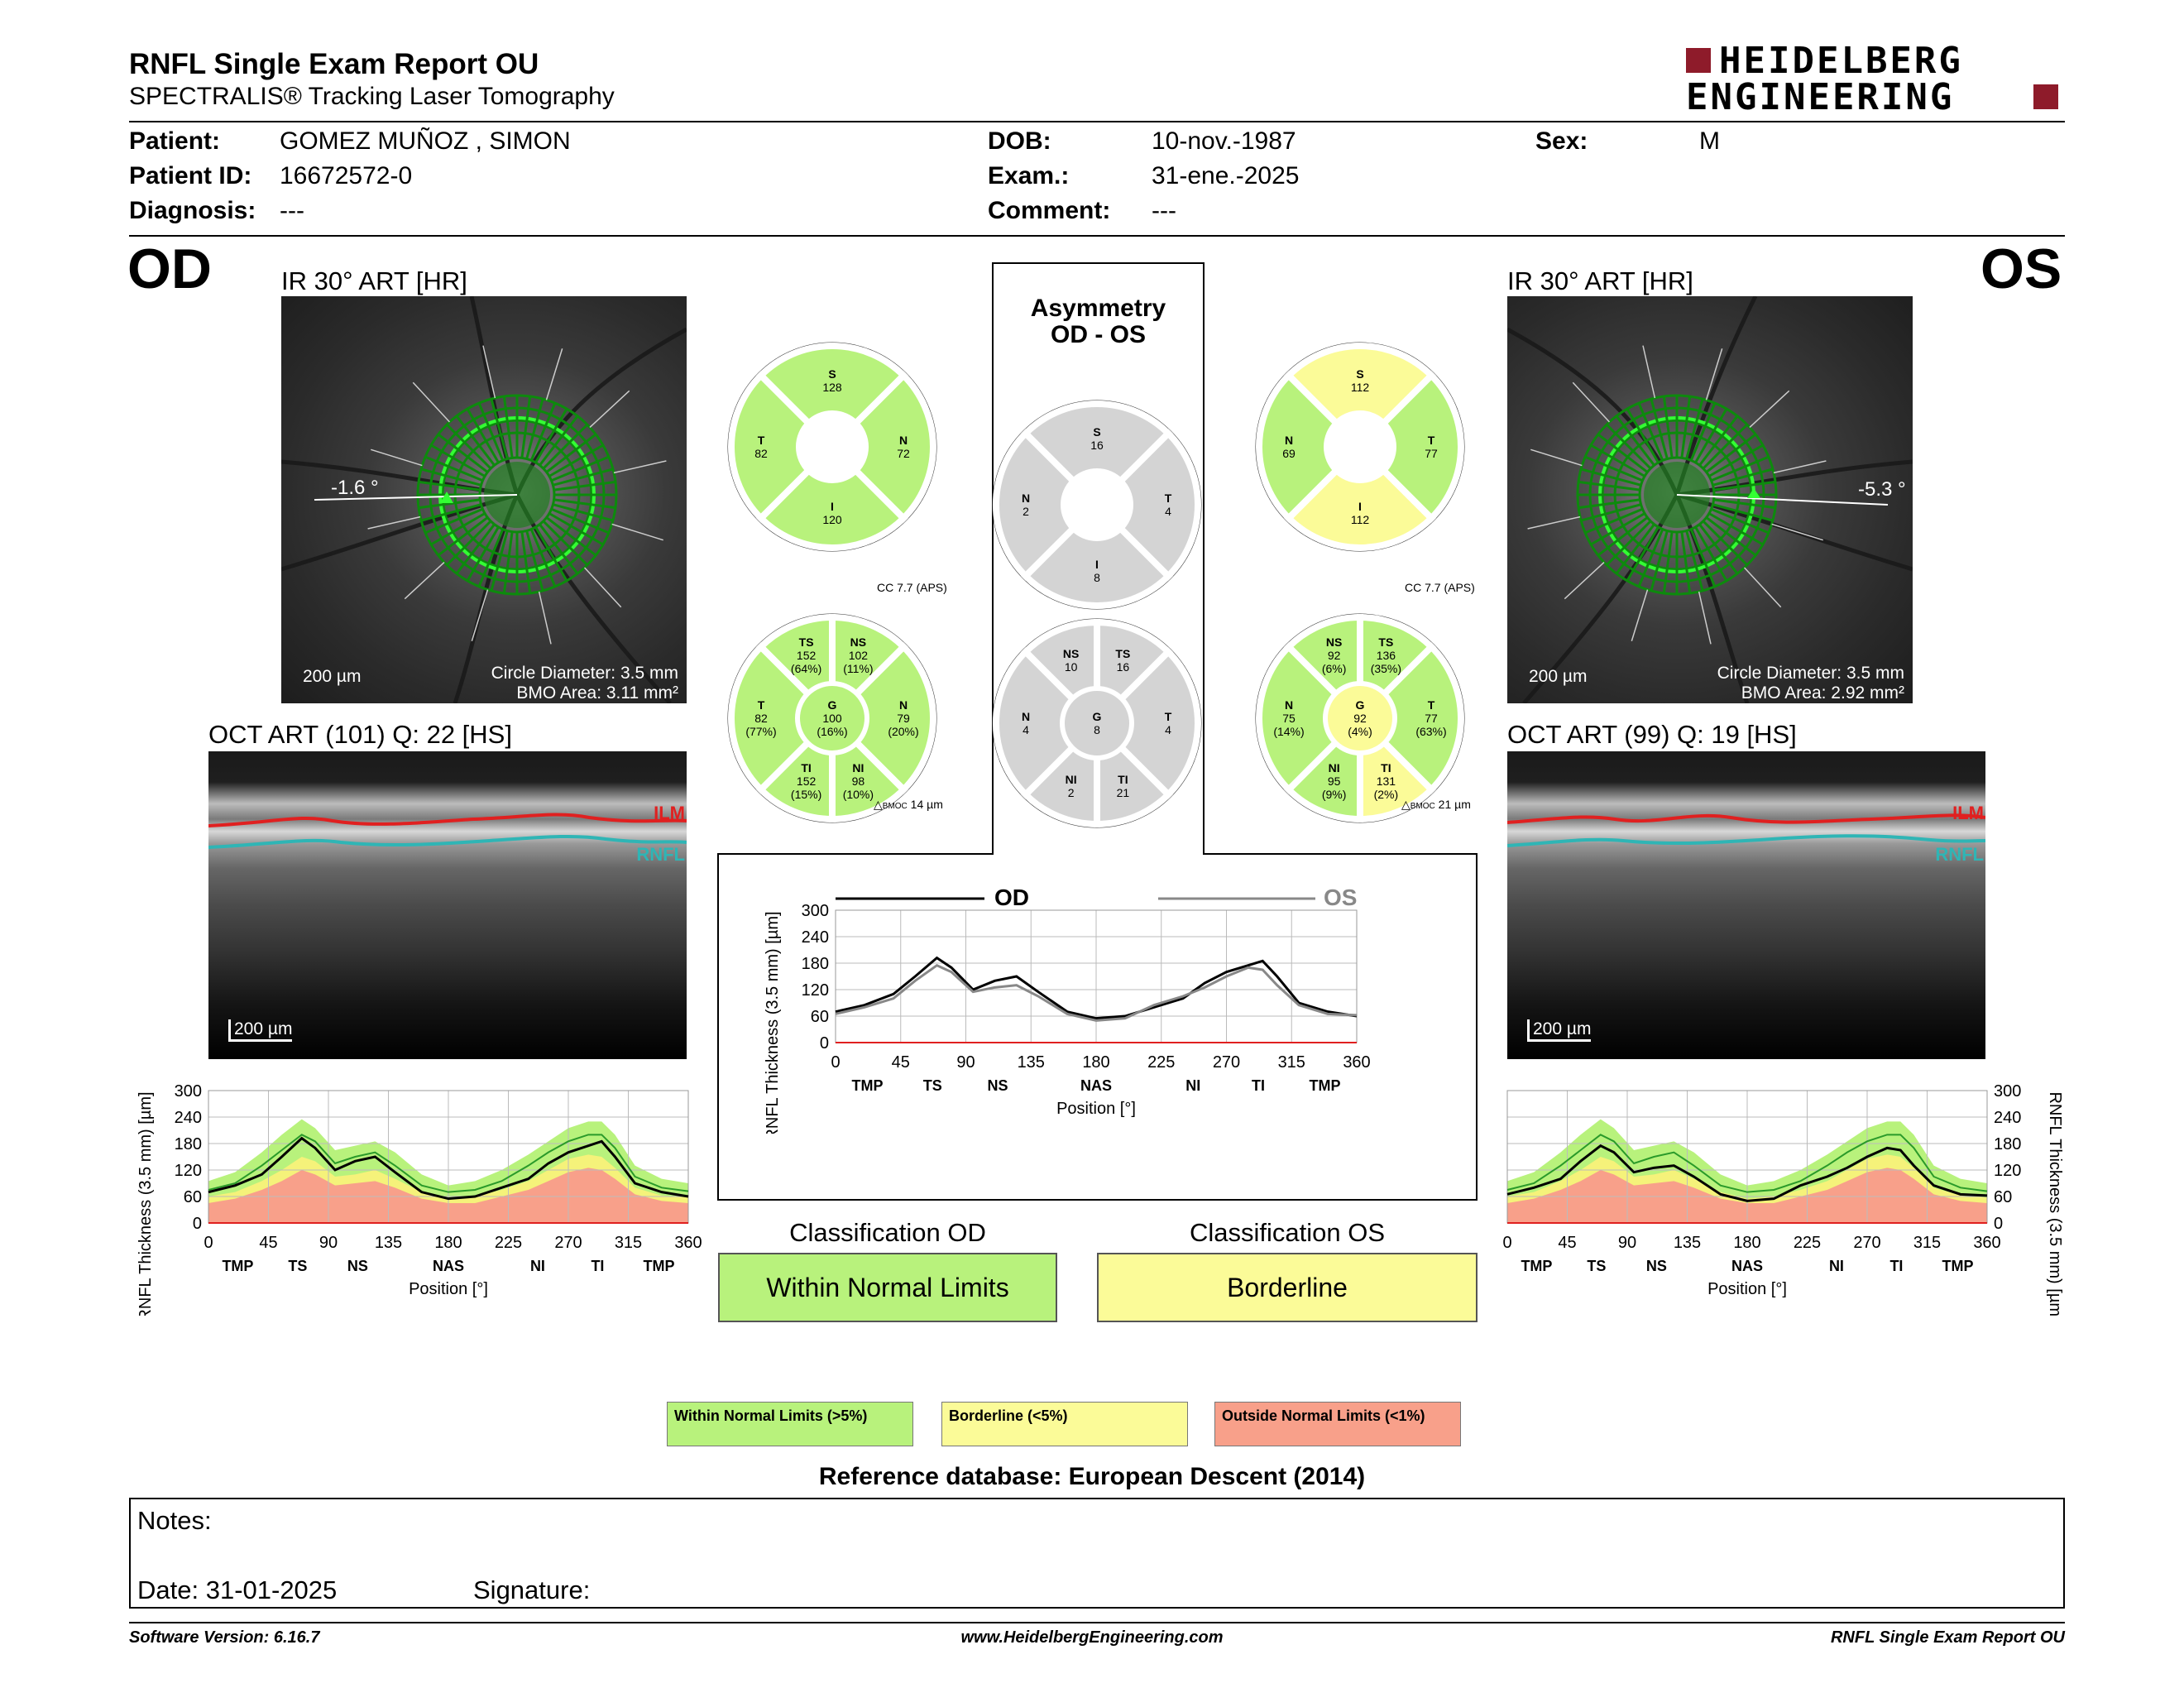 This screenshot has width=2184, height=1688. Describe the element at coordinates (597, 1266) in the screenshot. I see `region-label: TI` at that location.